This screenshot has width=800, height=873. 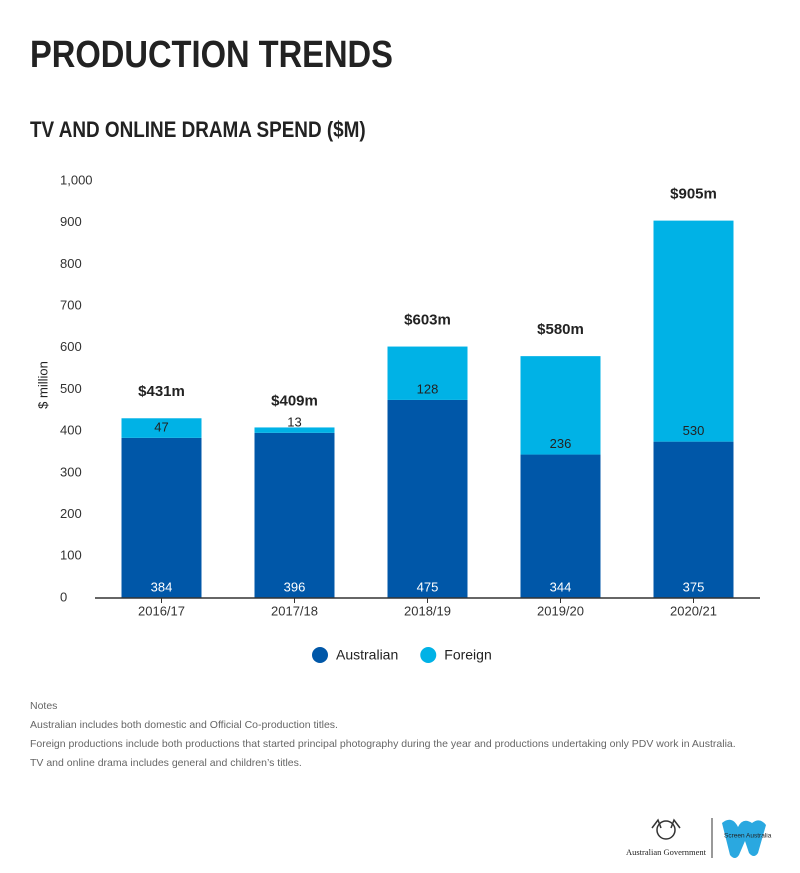 I want to click on y-tick-label: 1,000, so click(x=76, y=179).